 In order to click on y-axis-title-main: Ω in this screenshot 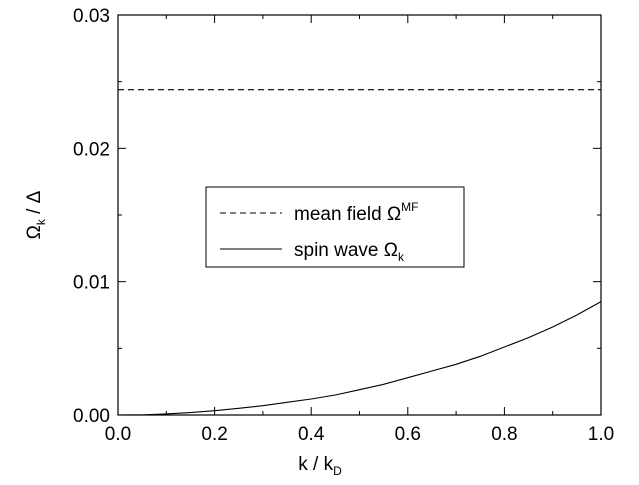, I will do `click(34, 232)`.